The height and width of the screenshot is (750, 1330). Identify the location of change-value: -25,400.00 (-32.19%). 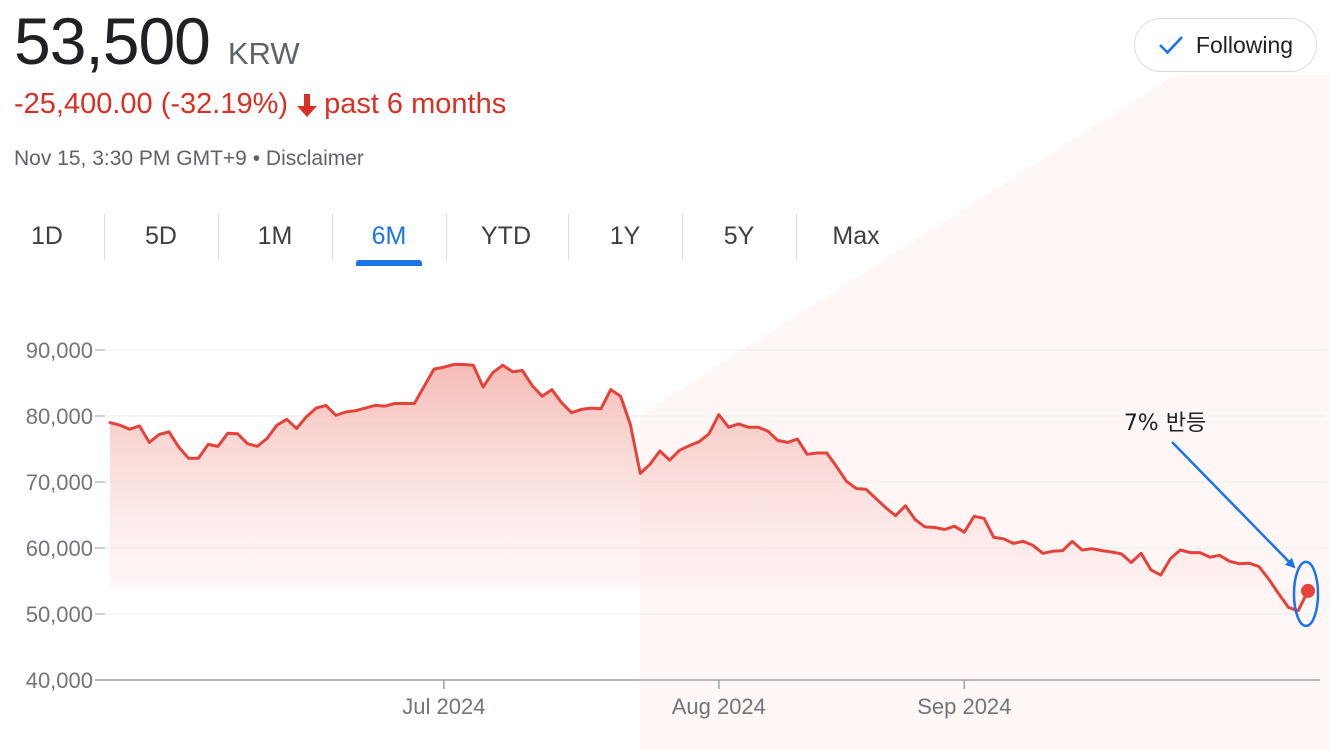
(151, 104).